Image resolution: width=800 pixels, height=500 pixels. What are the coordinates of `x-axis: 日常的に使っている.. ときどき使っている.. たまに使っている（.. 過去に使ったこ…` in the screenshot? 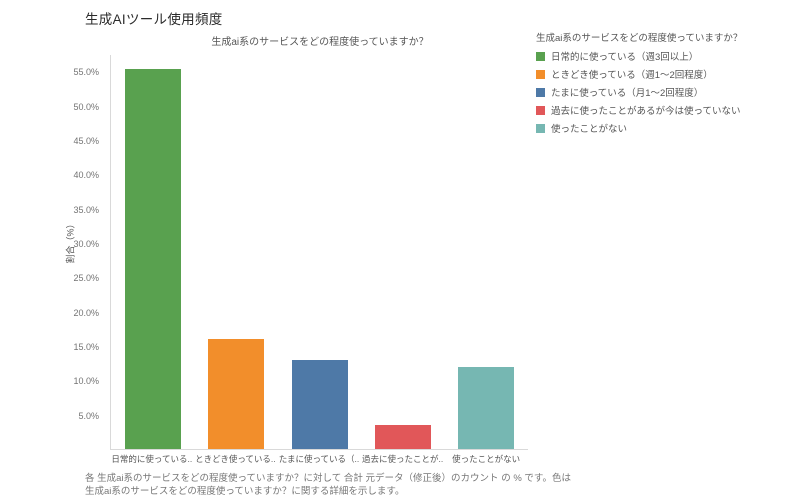 It's located at (319, 459).